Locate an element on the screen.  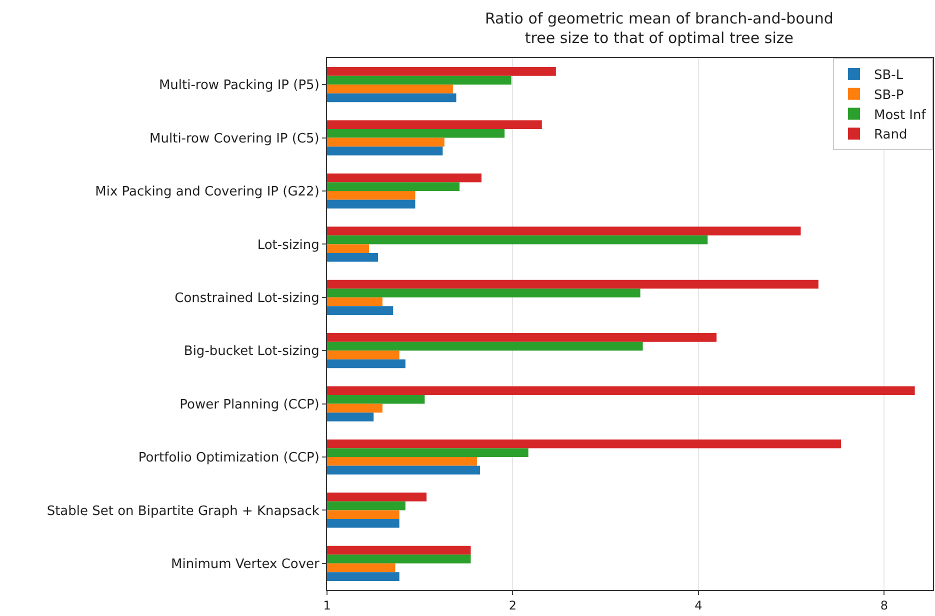
chart-title: Ratio of geometric mean of branch-and-bound tree size to that of optimal tree size is located at coordinates (659, 28).